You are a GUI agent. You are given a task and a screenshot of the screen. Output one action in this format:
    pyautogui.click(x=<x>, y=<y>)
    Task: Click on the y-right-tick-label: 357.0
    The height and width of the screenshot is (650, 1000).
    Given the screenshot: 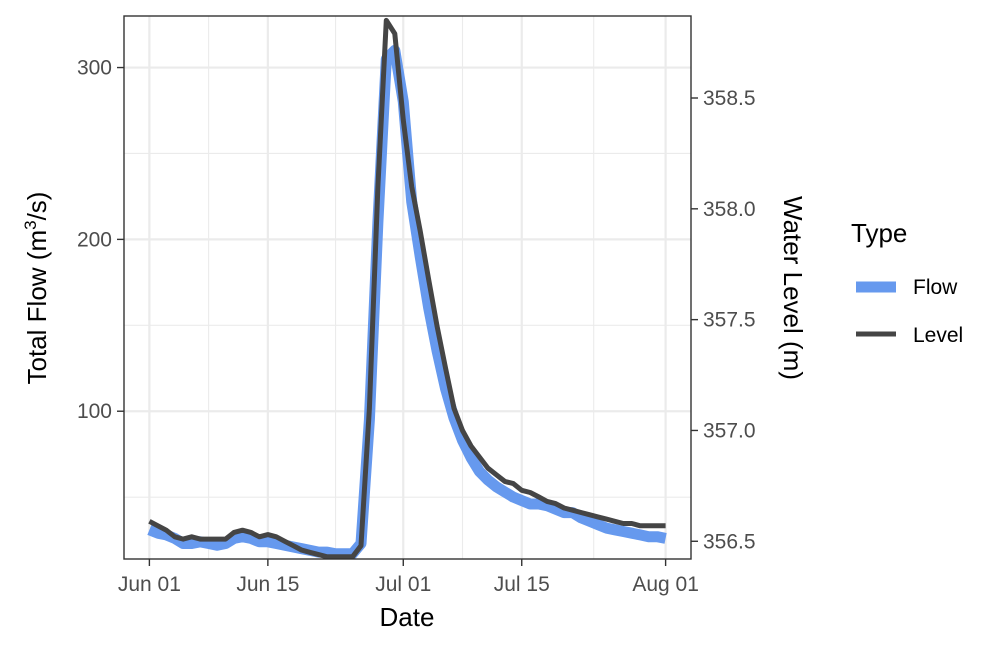 What is the action you would take?
    pyautogui.click(x=729, y=430)
    